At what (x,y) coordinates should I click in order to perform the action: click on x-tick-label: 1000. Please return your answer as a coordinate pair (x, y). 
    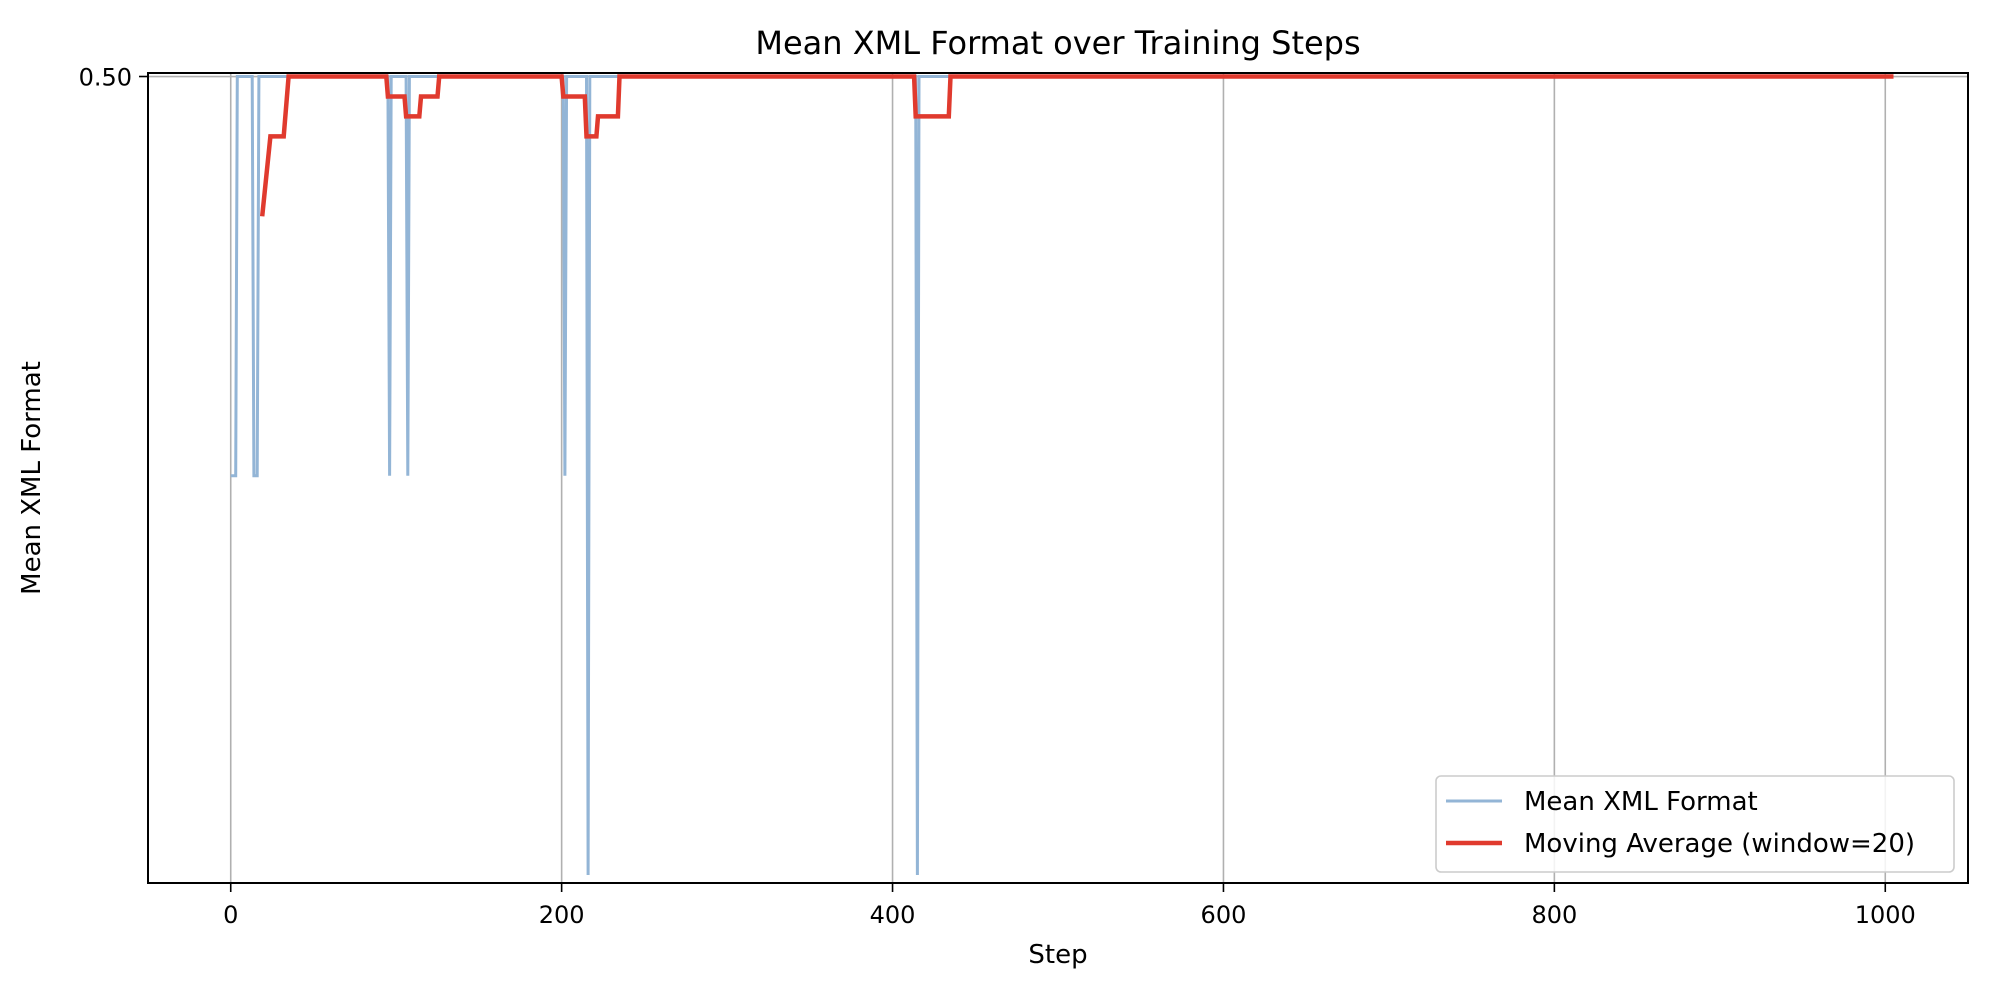
    Looking at the image, I should click on (1885, 915).